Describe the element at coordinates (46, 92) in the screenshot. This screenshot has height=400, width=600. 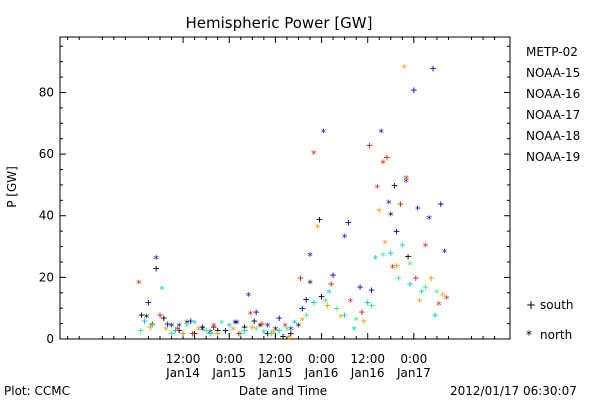
I see `y-tick-label: 80` at that location.